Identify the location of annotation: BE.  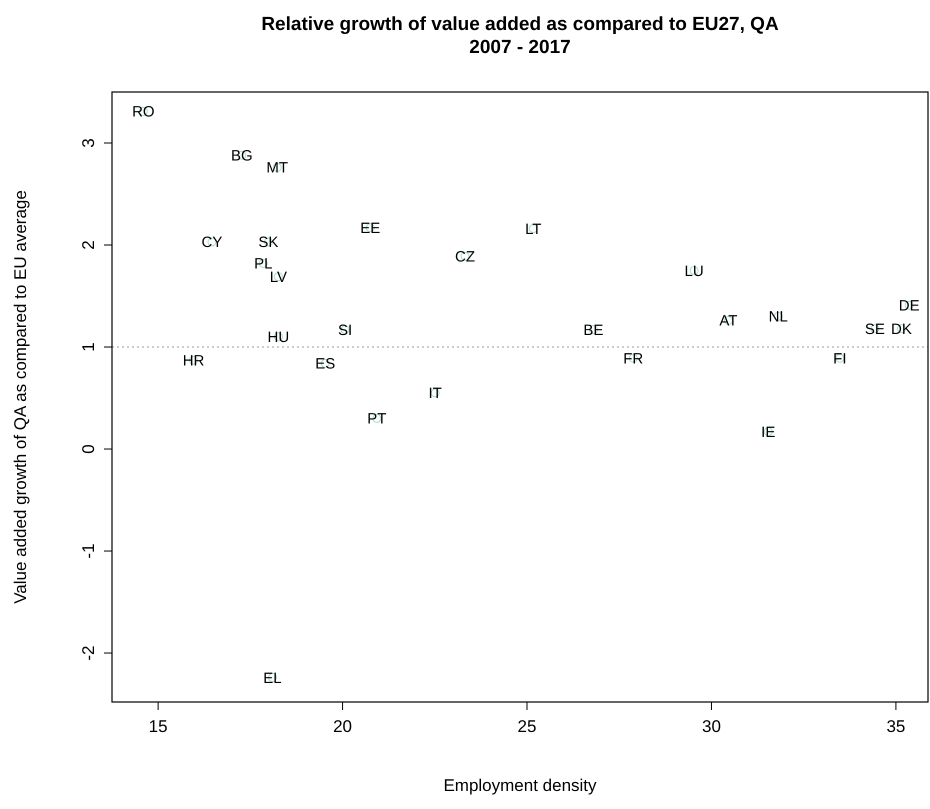
(593, 330).